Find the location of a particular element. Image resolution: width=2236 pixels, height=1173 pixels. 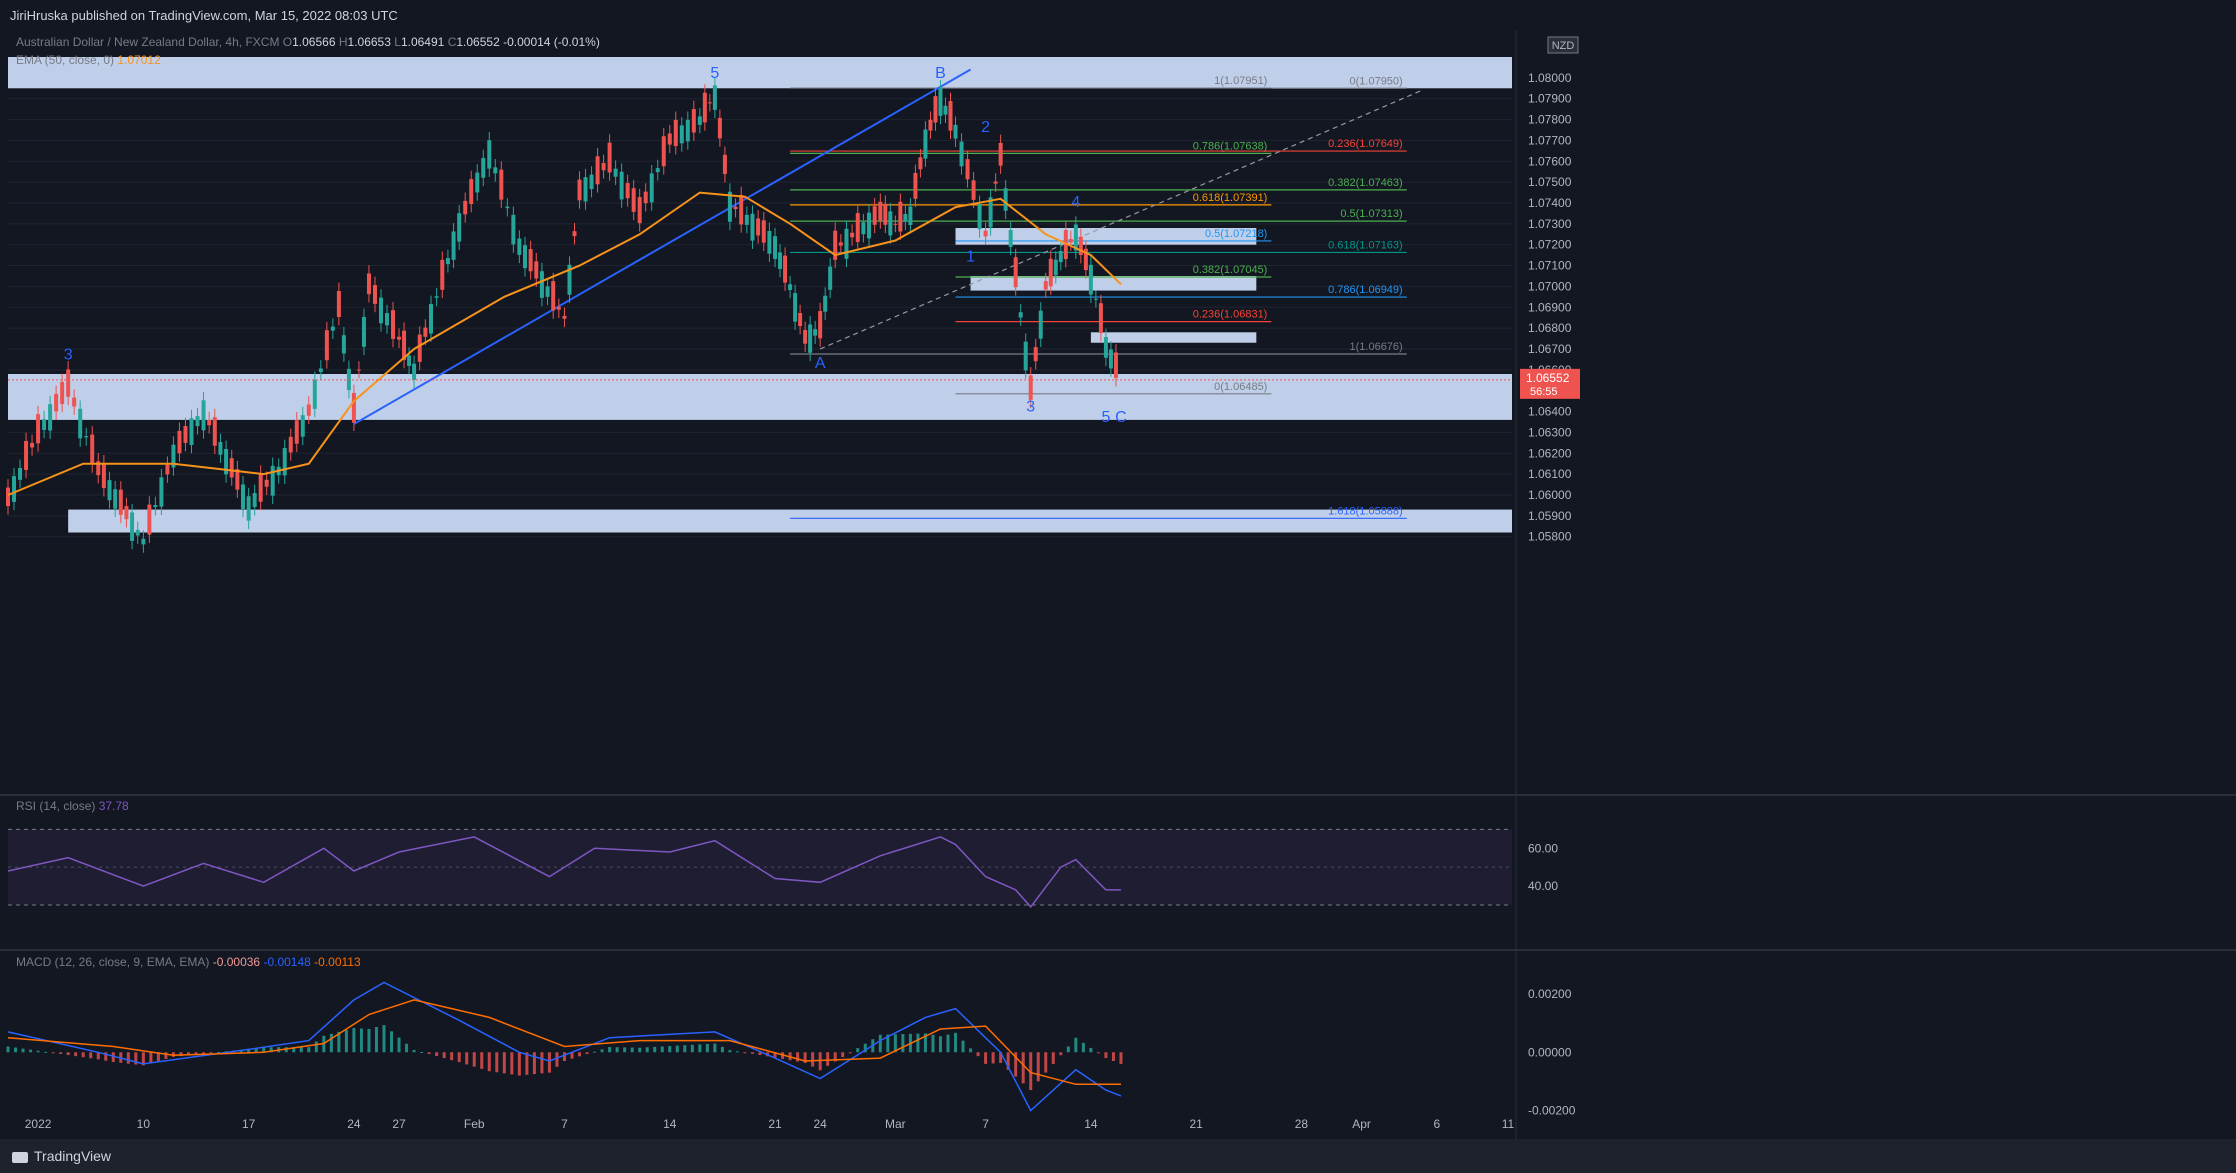

last-price-badge is located at coordinates (1550, 383).